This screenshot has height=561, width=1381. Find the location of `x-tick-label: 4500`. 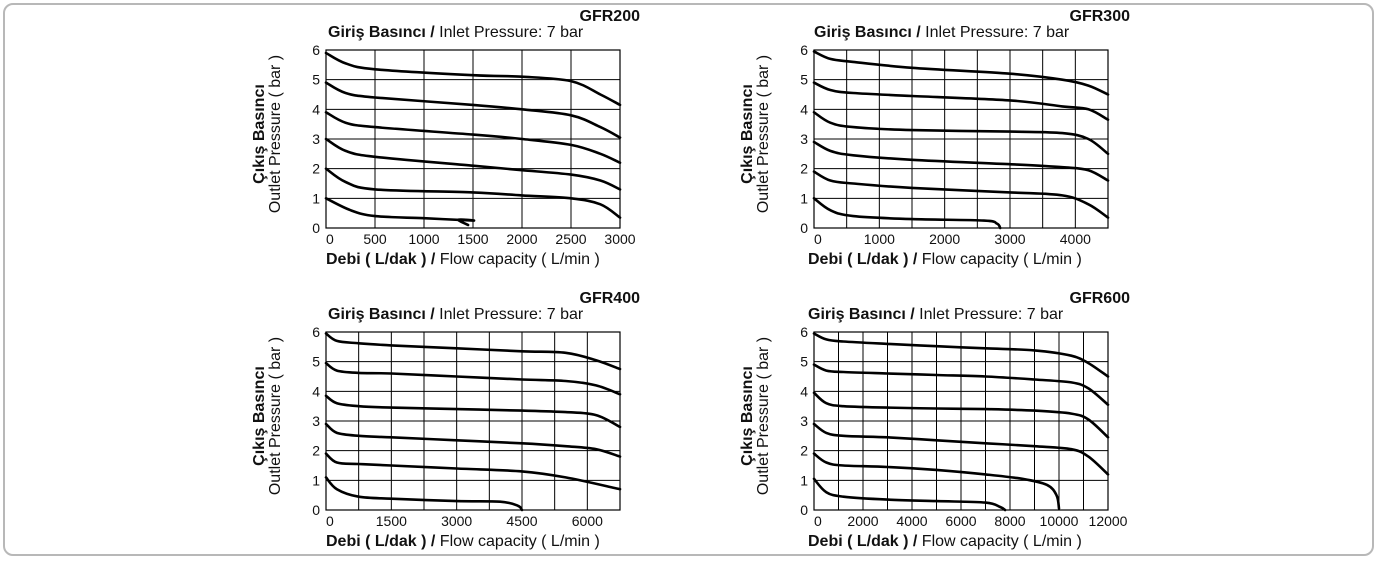

x-tick-label: 4500 is located at coordinates (521, 521).